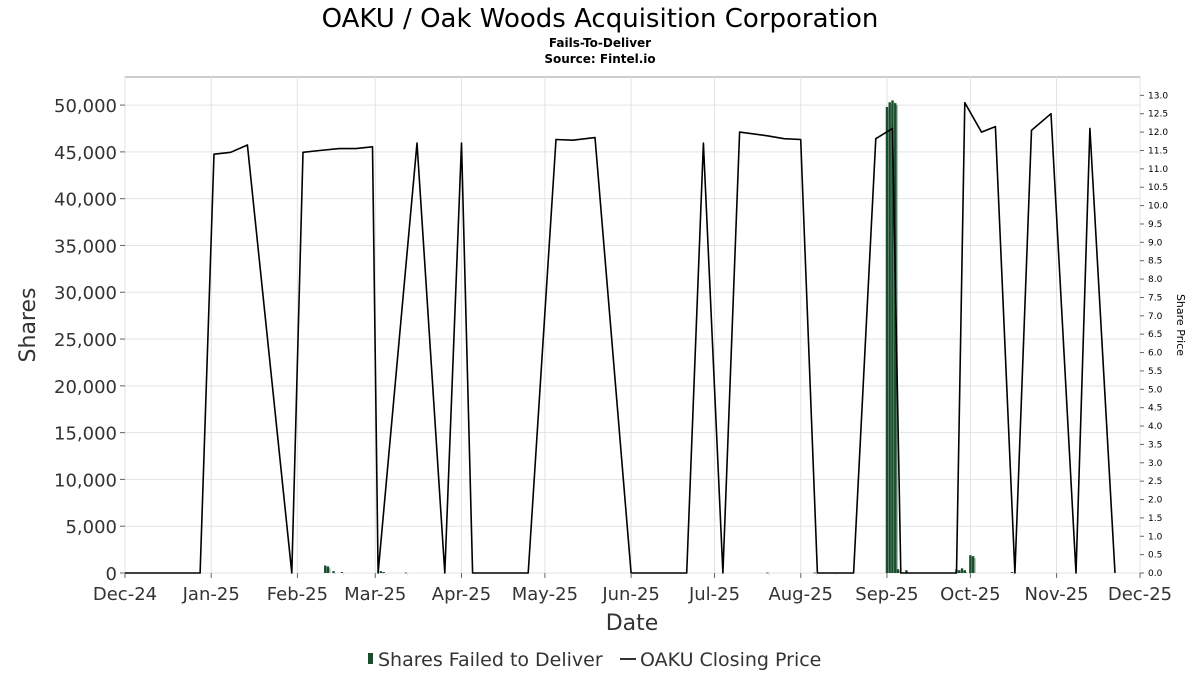 The height and width of the screenshot is (675, 1200). What do you see at coordinates (1057, 594) in the screenshot?
I see `x-tick-label: Nov-25` at bounding box center [1057, 594].